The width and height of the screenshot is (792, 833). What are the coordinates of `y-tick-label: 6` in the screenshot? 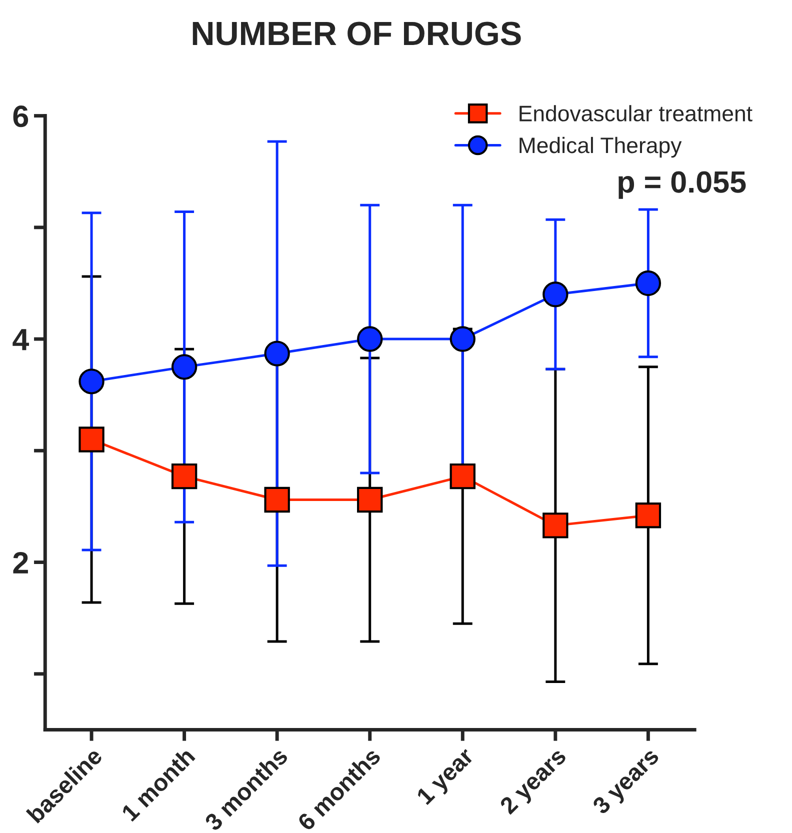 It's located at (20, 117).